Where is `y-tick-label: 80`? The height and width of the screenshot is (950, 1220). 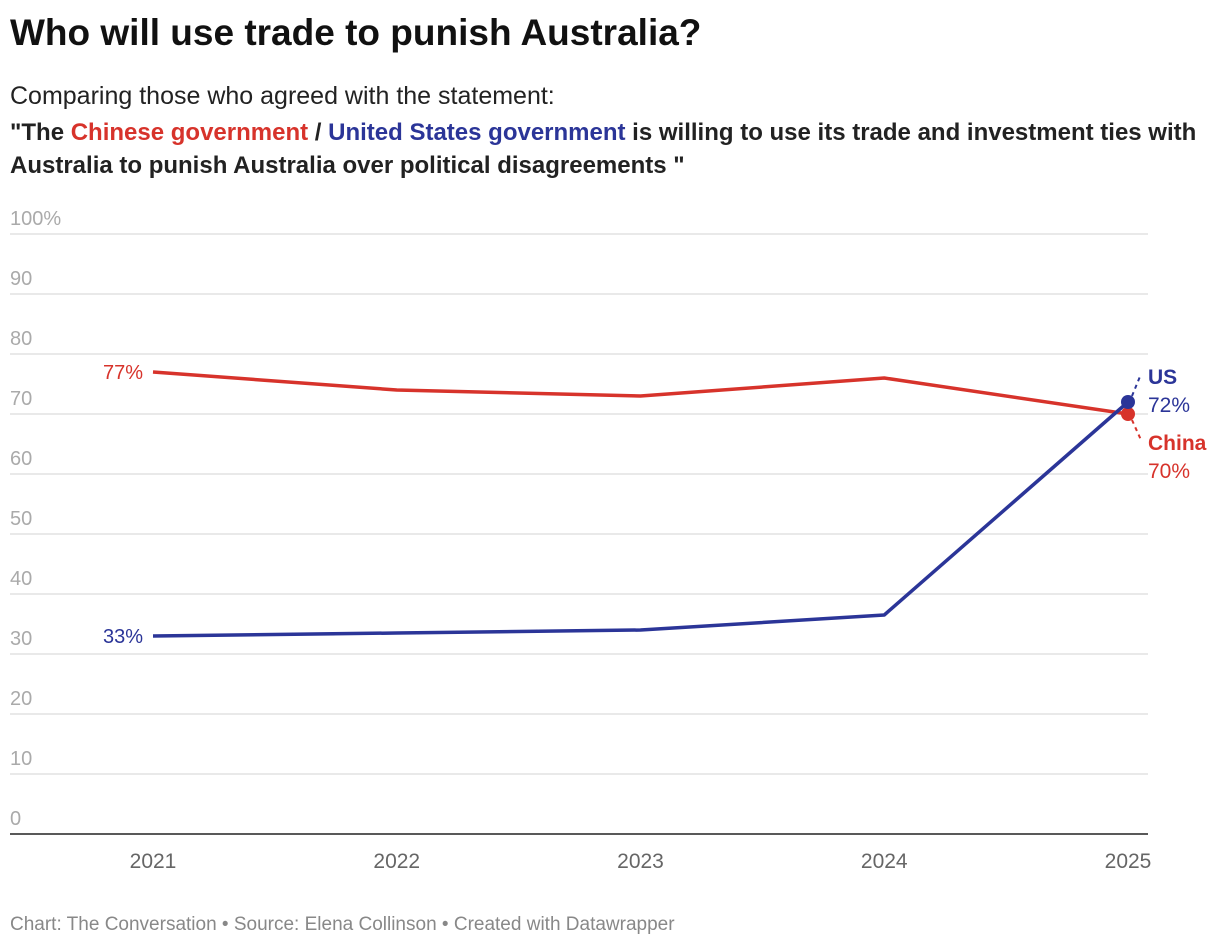 y-tick-label: 80 is located at coordinates (21, 339).